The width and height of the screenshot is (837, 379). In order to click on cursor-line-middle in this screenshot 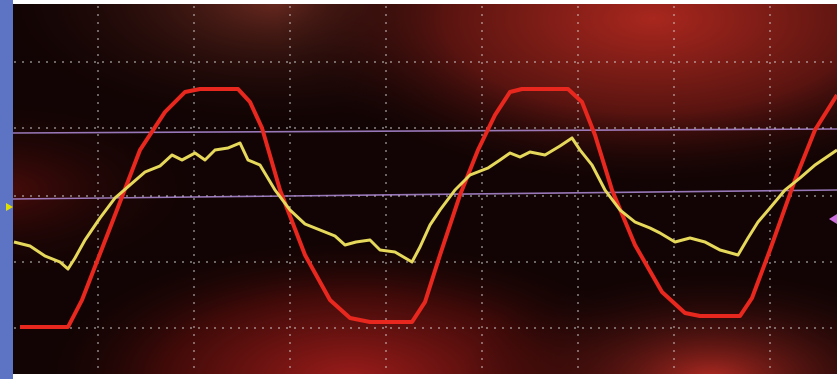, I will do `click(424, 194)`.